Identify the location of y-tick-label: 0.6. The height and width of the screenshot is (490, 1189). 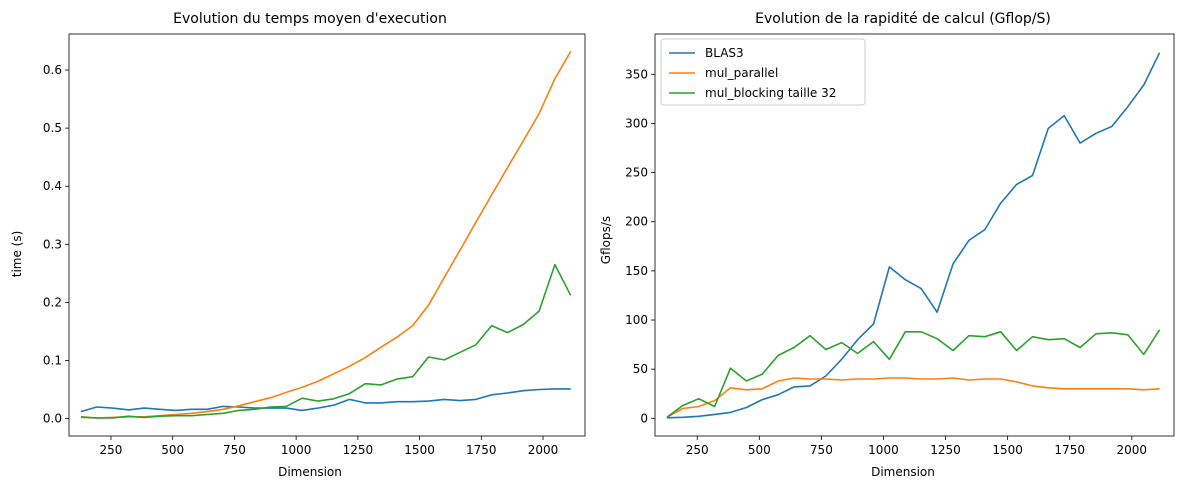
(52, 70).